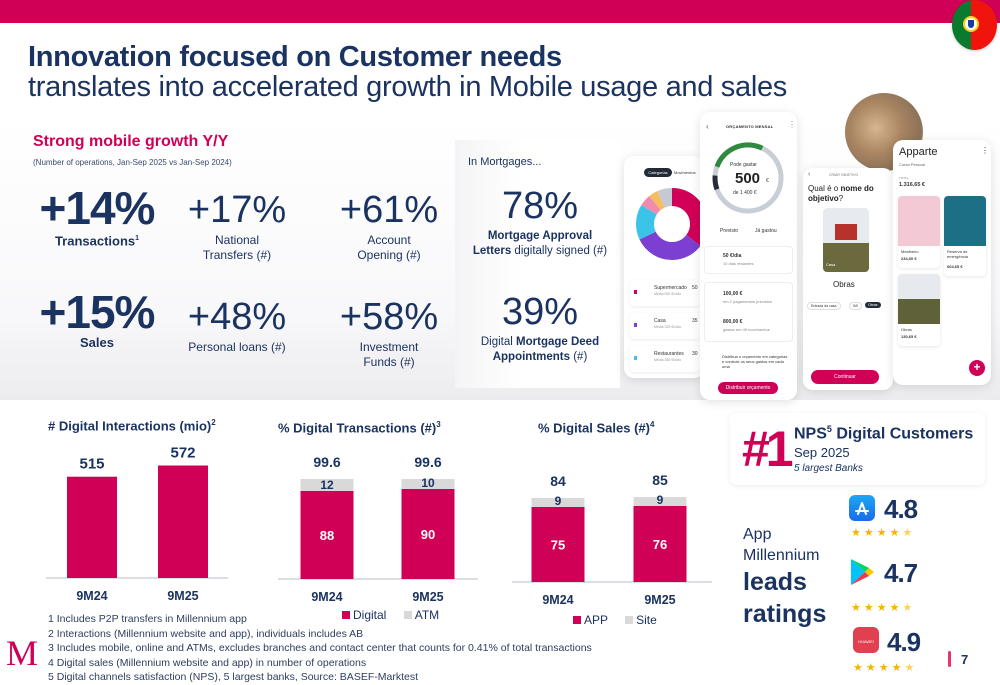  Describe the element at coordinates (844, 284) in the screenshot. I see `goal-name-input: Obras` at that location.